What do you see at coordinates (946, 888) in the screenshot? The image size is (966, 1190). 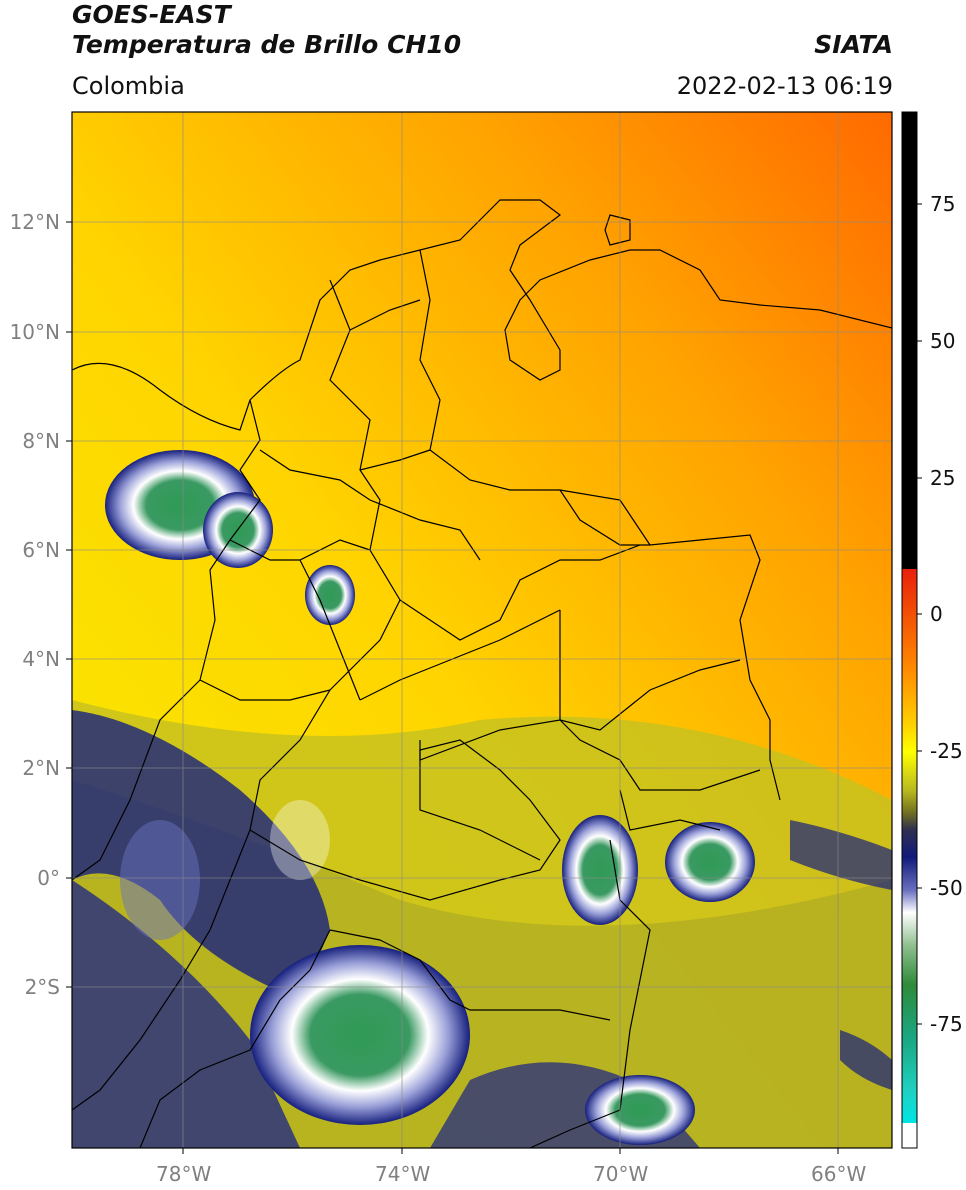 I see `colorbar-tick-label: -50` at bounding box center [946, 888].